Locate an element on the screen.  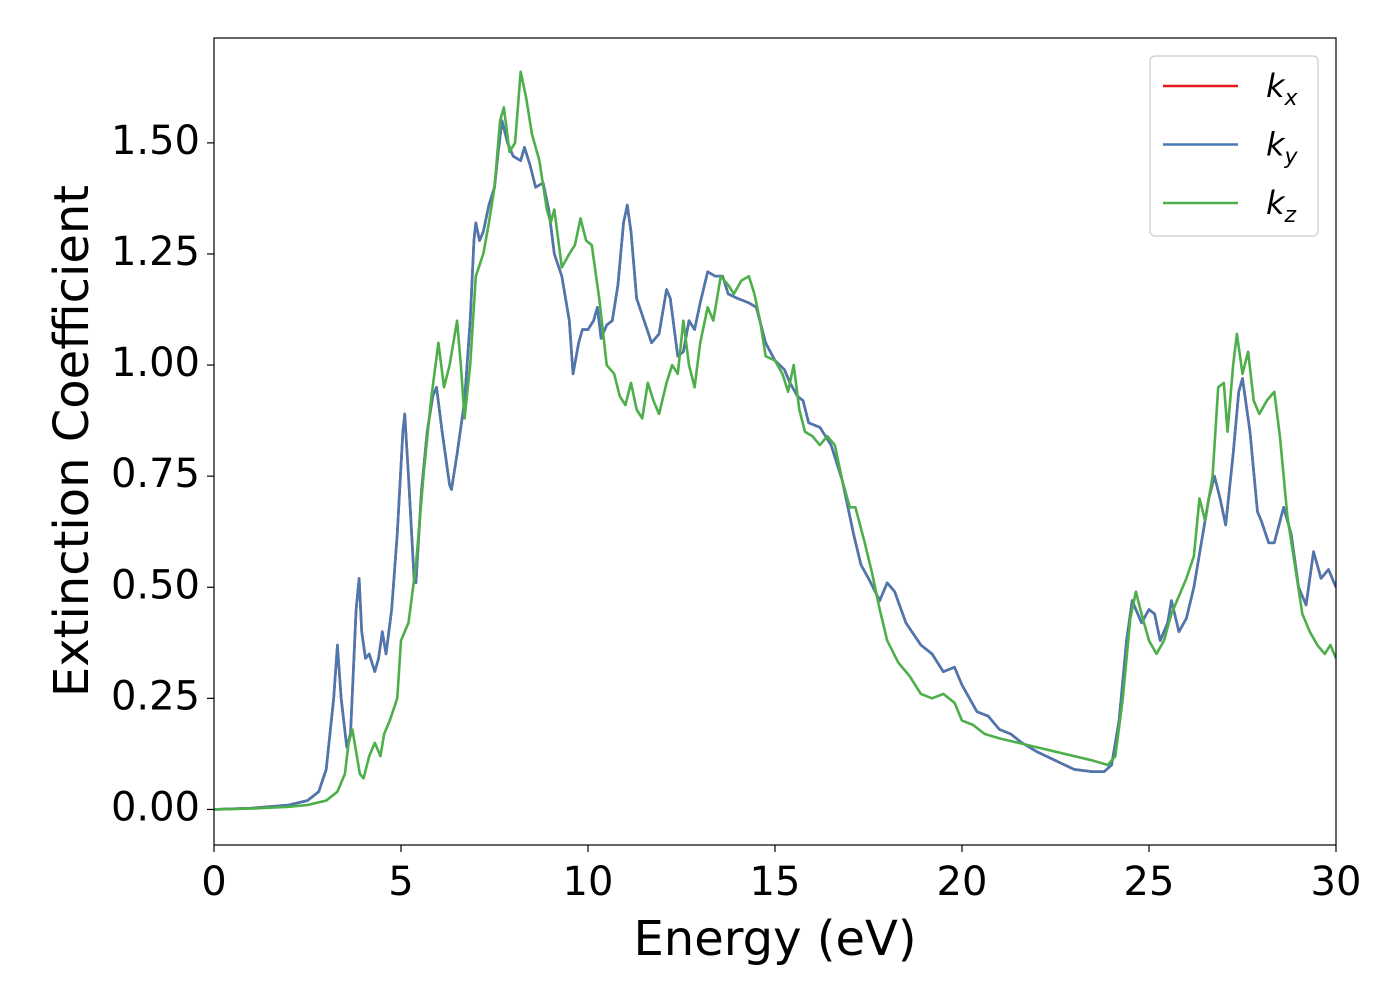
x-tick-label: 10 is located at coordinates (588, 882).